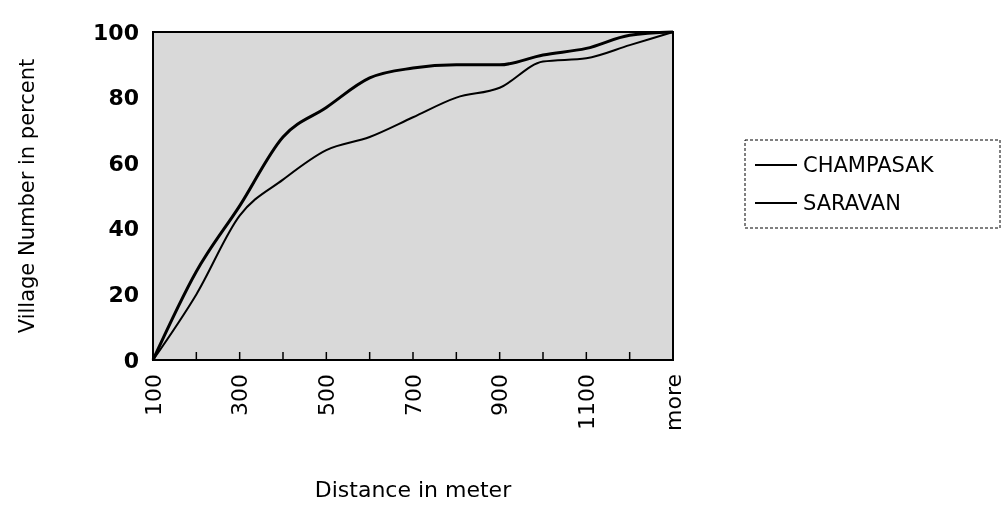 The height and width of the screenshot is (527, 1003). Describe the element at coordinates (131, 360) in the screenshot. I see `y-tick-label: 0` at that location.